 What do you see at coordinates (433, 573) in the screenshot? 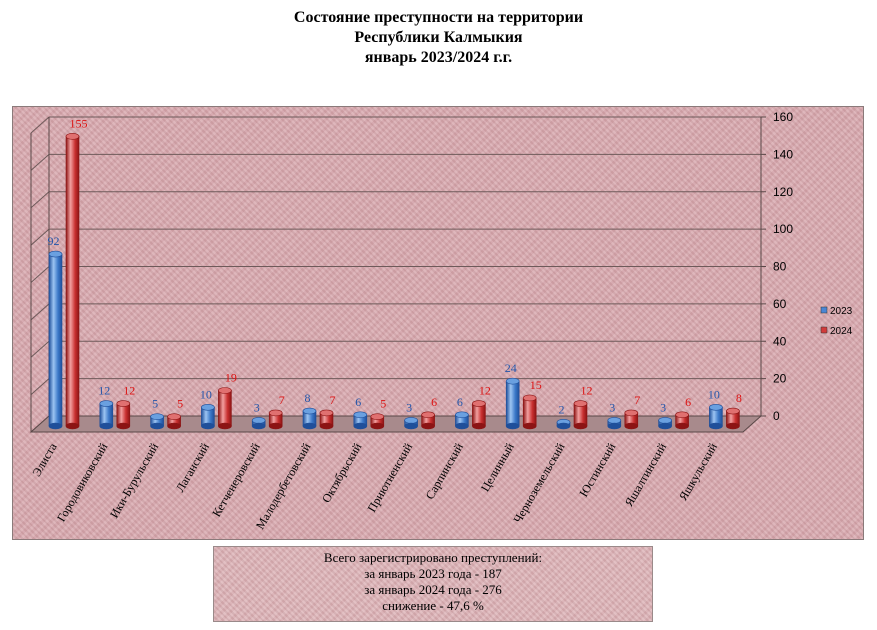
I see `summary-2023-total: за январь 2023 года - 187` at bounding box center [433, 573].